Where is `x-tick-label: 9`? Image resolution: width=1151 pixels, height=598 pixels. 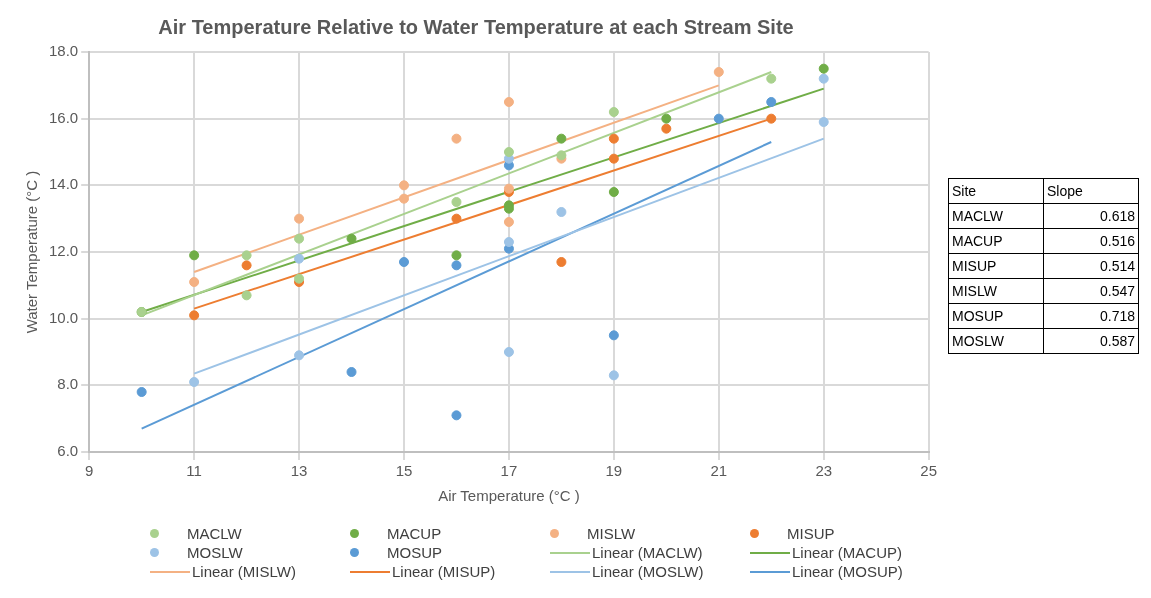
x-tick-label: 9 is located at coordinates (89, 471).